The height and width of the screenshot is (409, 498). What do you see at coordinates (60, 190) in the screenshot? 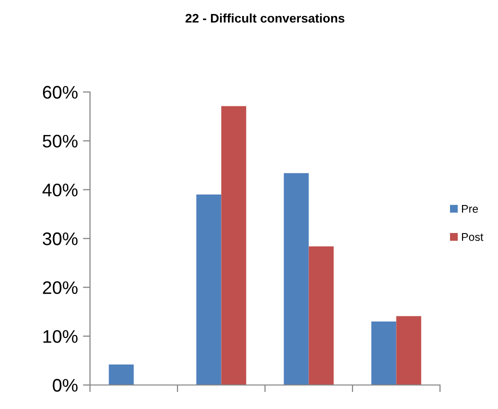
I see `y-tick-label: 40%` at bounding box center [60, 190].